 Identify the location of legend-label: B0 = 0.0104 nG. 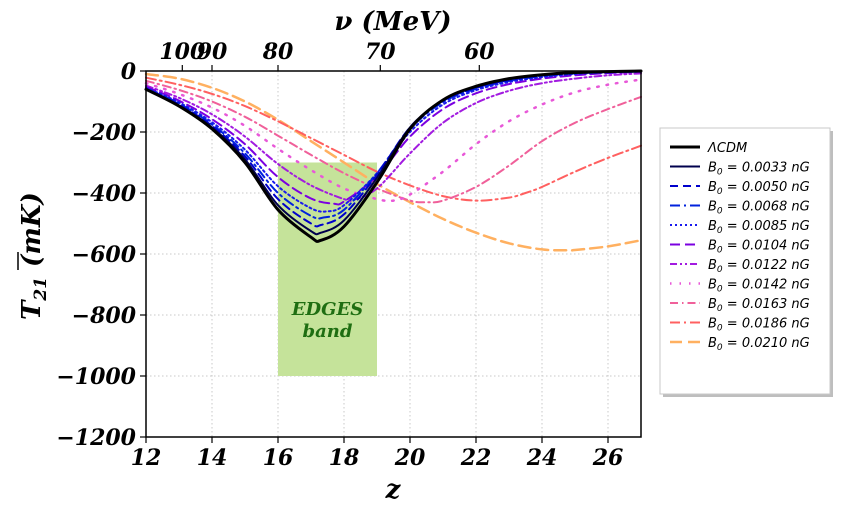
(759, 247).